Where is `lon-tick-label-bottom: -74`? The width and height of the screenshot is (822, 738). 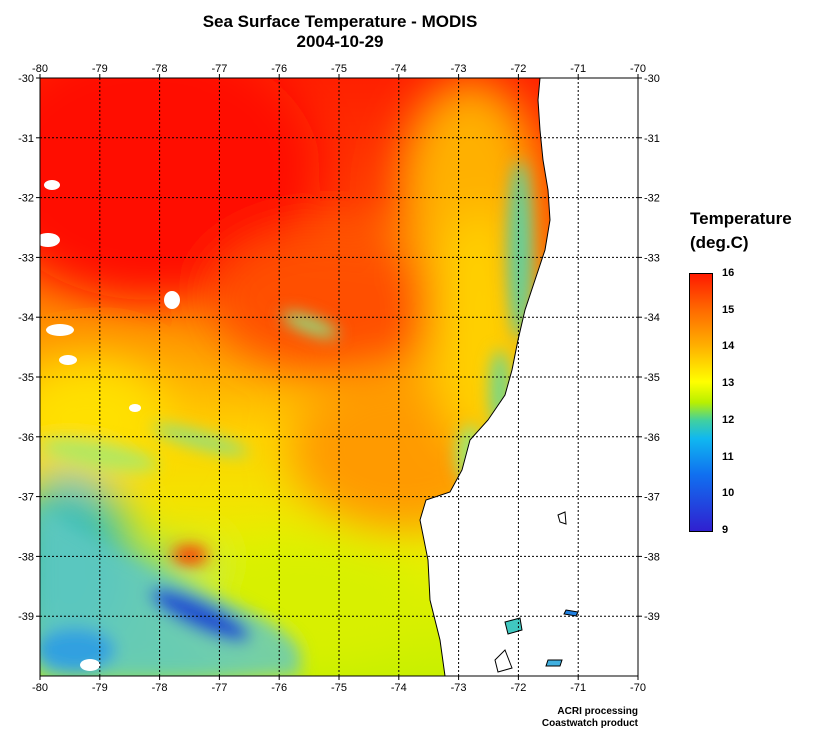
lon-tick-label-bottom: -74 is located at coordinates (399, 688).